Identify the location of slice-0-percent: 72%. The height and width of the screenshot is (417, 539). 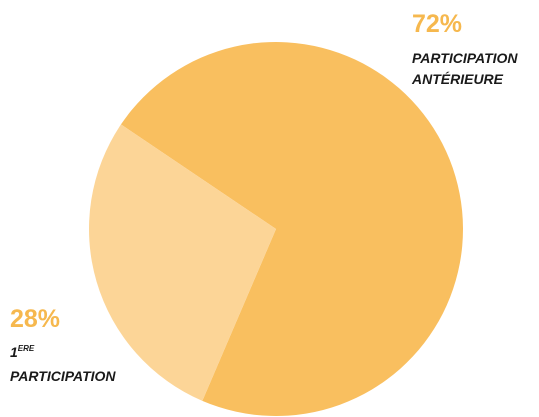
(437, 24).